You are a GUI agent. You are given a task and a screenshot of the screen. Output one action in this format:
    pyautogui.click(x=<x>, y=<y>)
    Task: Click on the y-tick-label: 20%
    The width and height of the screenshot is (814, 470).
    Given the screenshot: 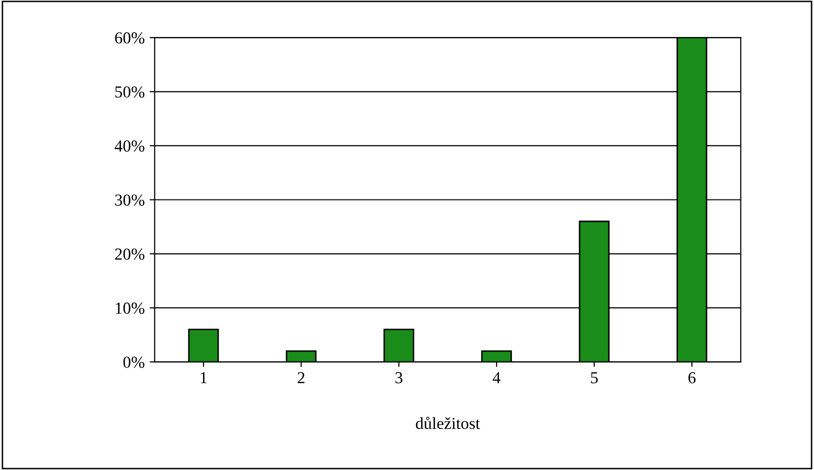 What is the action you would take?
    pyautogui.click(x=129, y=254)
    